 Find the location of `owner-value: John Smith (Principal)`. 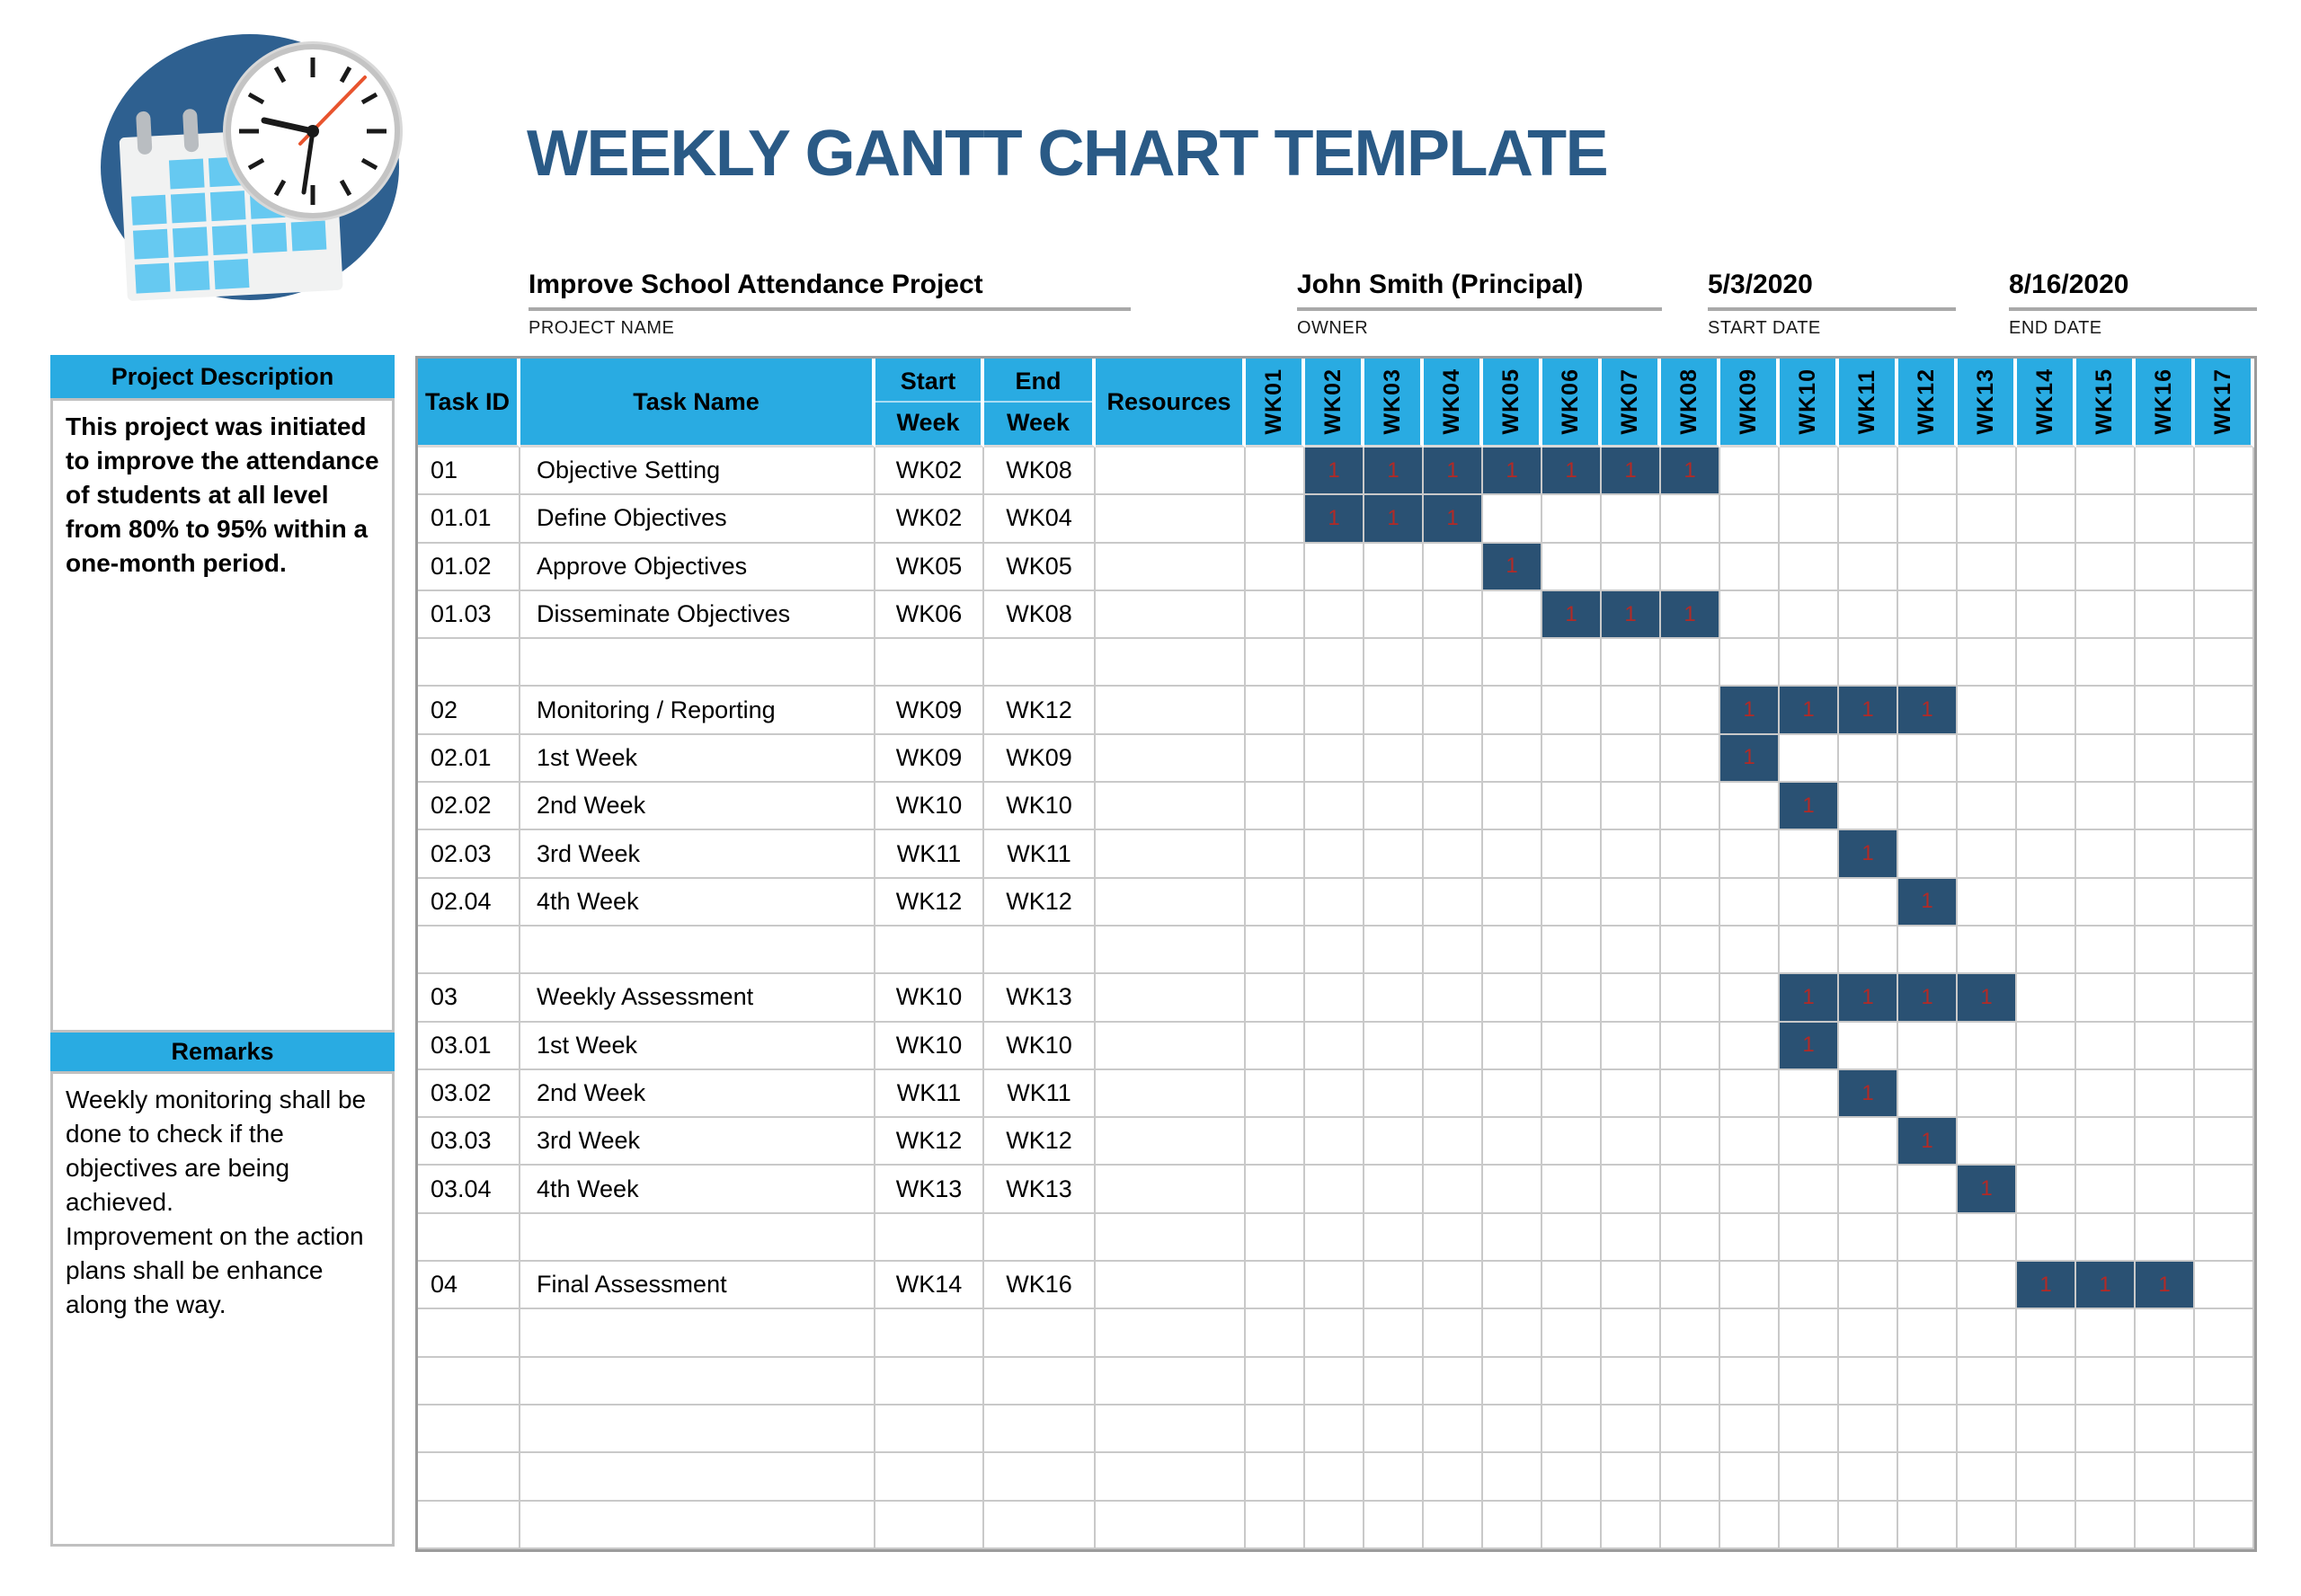

owner-value: John Smith (Principal) is located at coordinates (1440, 284).